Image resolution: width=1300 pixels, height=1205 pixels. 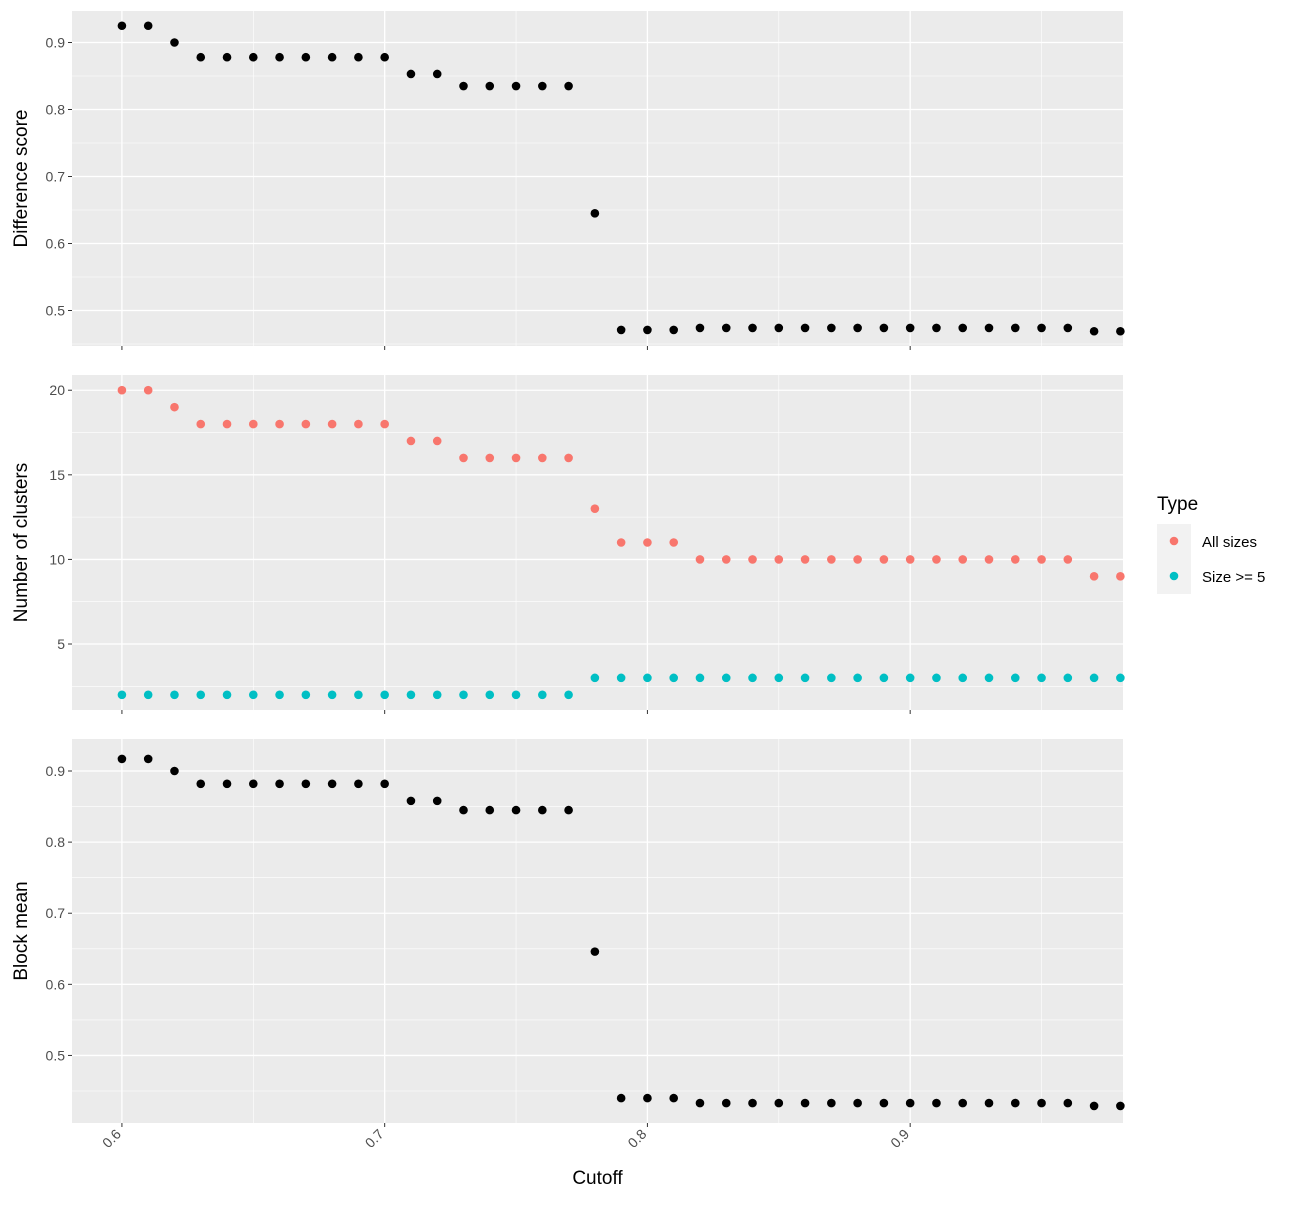 I want to click on legend-label: All sizes, so click(x=1229, y=542).